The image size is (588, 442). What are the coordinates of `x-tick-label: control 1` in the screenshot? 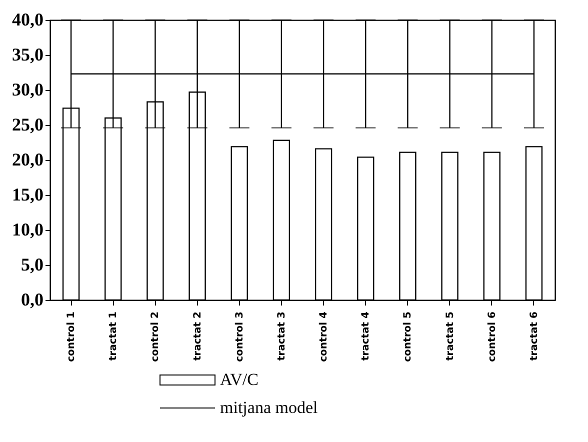 It's located at (72, 336).